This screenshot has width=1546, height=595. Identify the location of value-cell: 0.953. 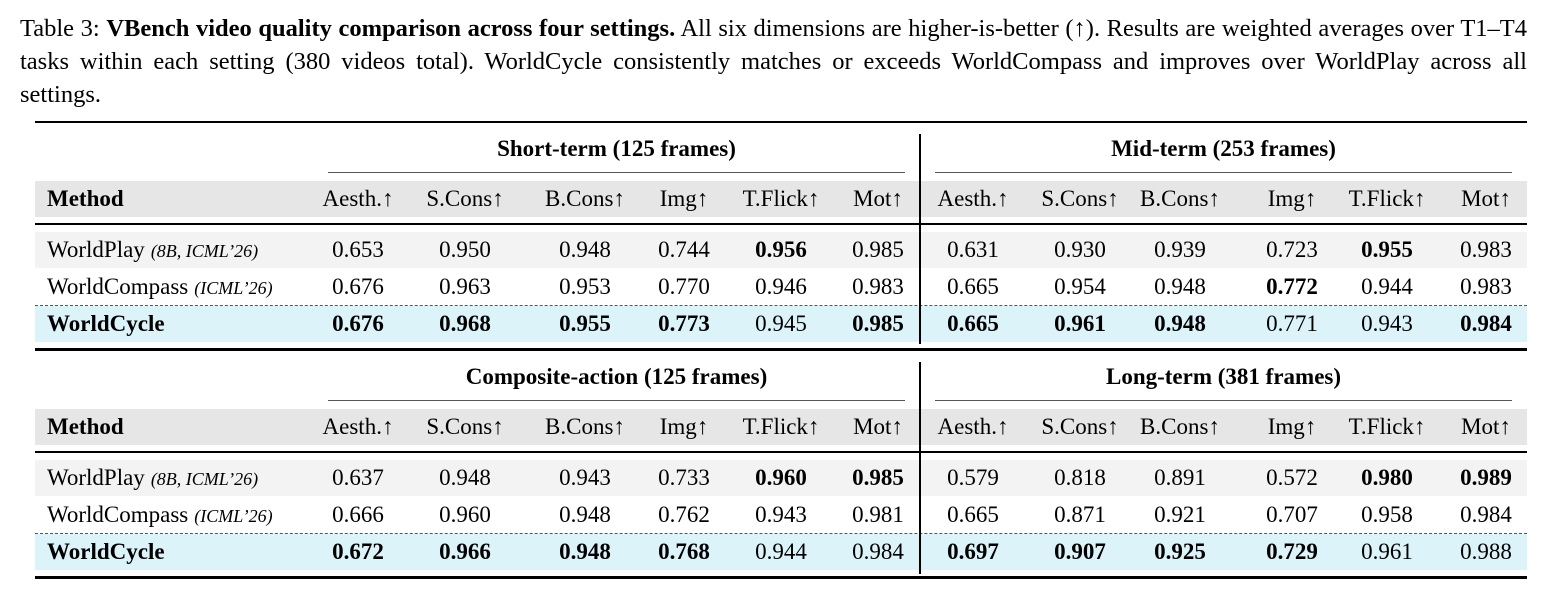
(585, 286).